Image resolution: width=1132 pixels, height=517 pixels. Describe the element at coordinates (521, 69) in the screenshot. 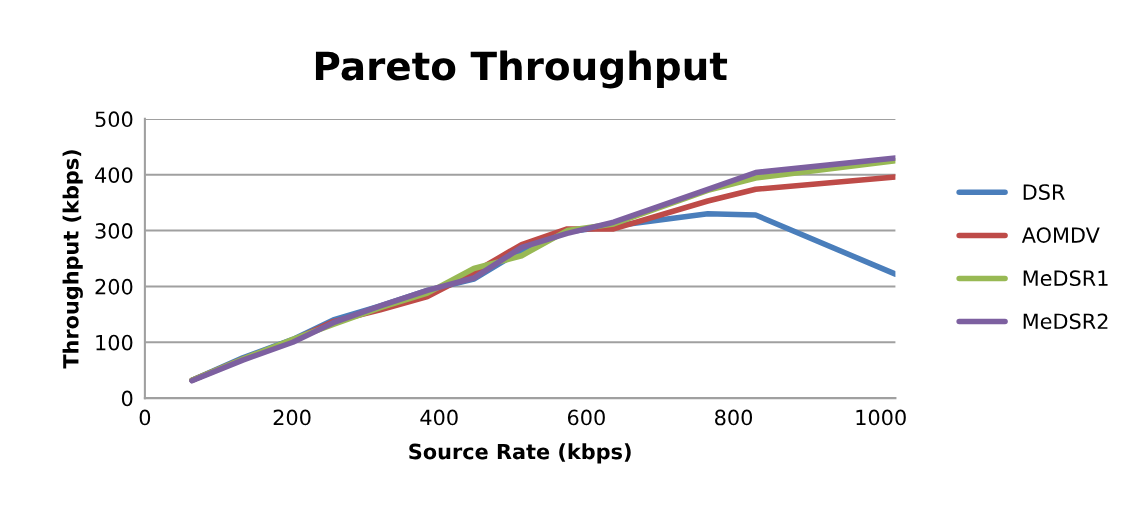

I see `chart-title: Pareto Throughput` at that location.